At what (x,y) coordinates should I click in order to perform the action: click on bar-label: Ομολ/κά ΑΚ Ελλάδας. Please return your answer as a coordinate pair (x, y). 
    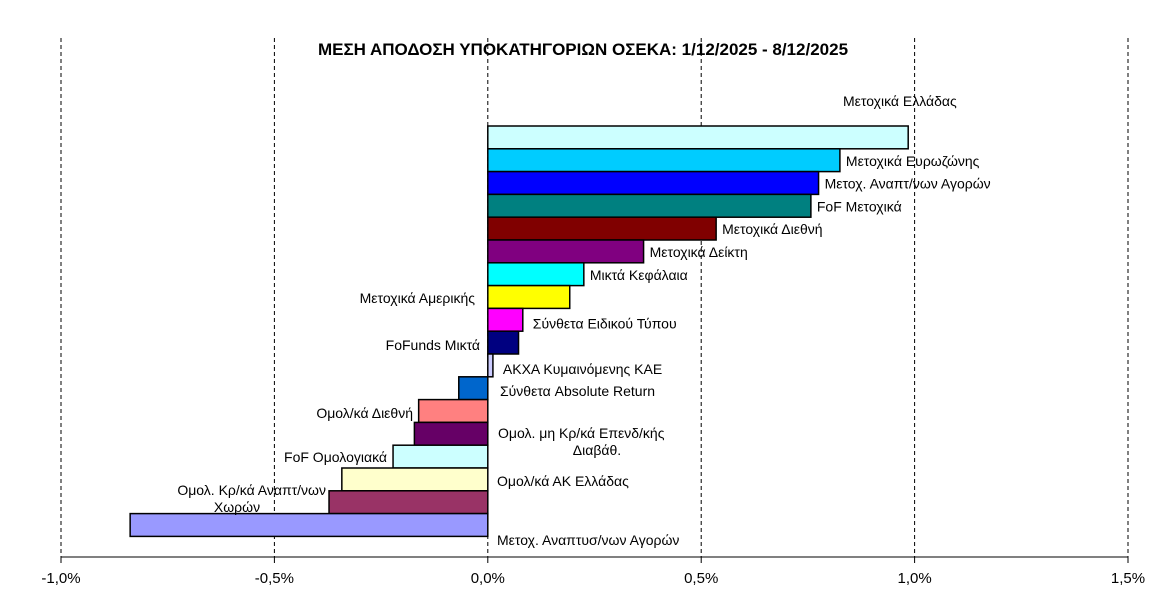
    Looking at the image, I should click on (563, 481).